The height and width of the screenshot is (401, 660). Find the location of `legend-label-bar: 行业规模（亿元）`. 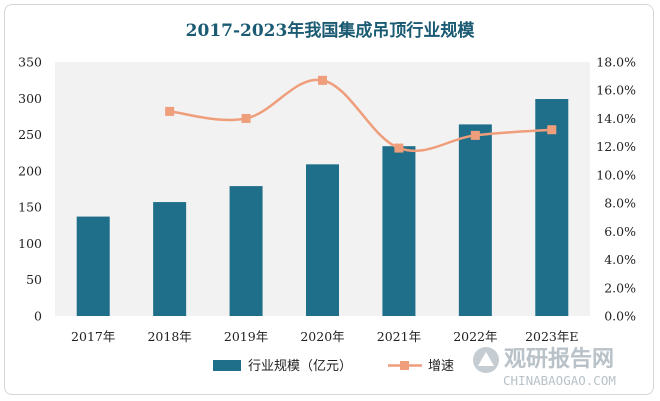

legend-label-bar: 行业规模（亿元） is located at coordinates (300, 366).